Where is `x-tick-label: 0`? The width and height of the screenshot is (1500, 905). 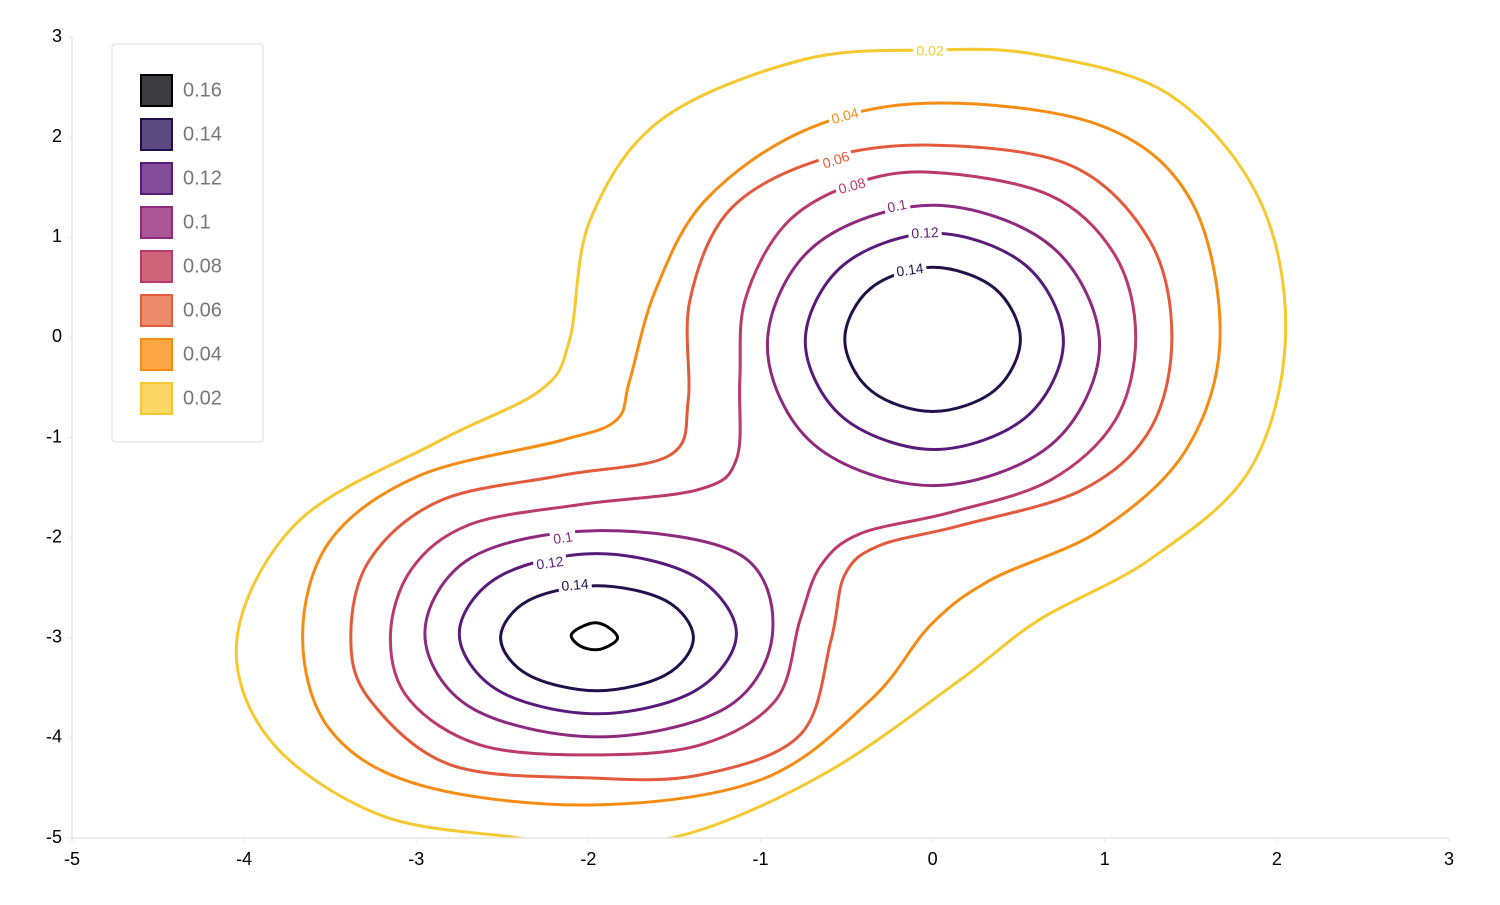 x-tick-label: 0 is located at coordinates (933, 859).